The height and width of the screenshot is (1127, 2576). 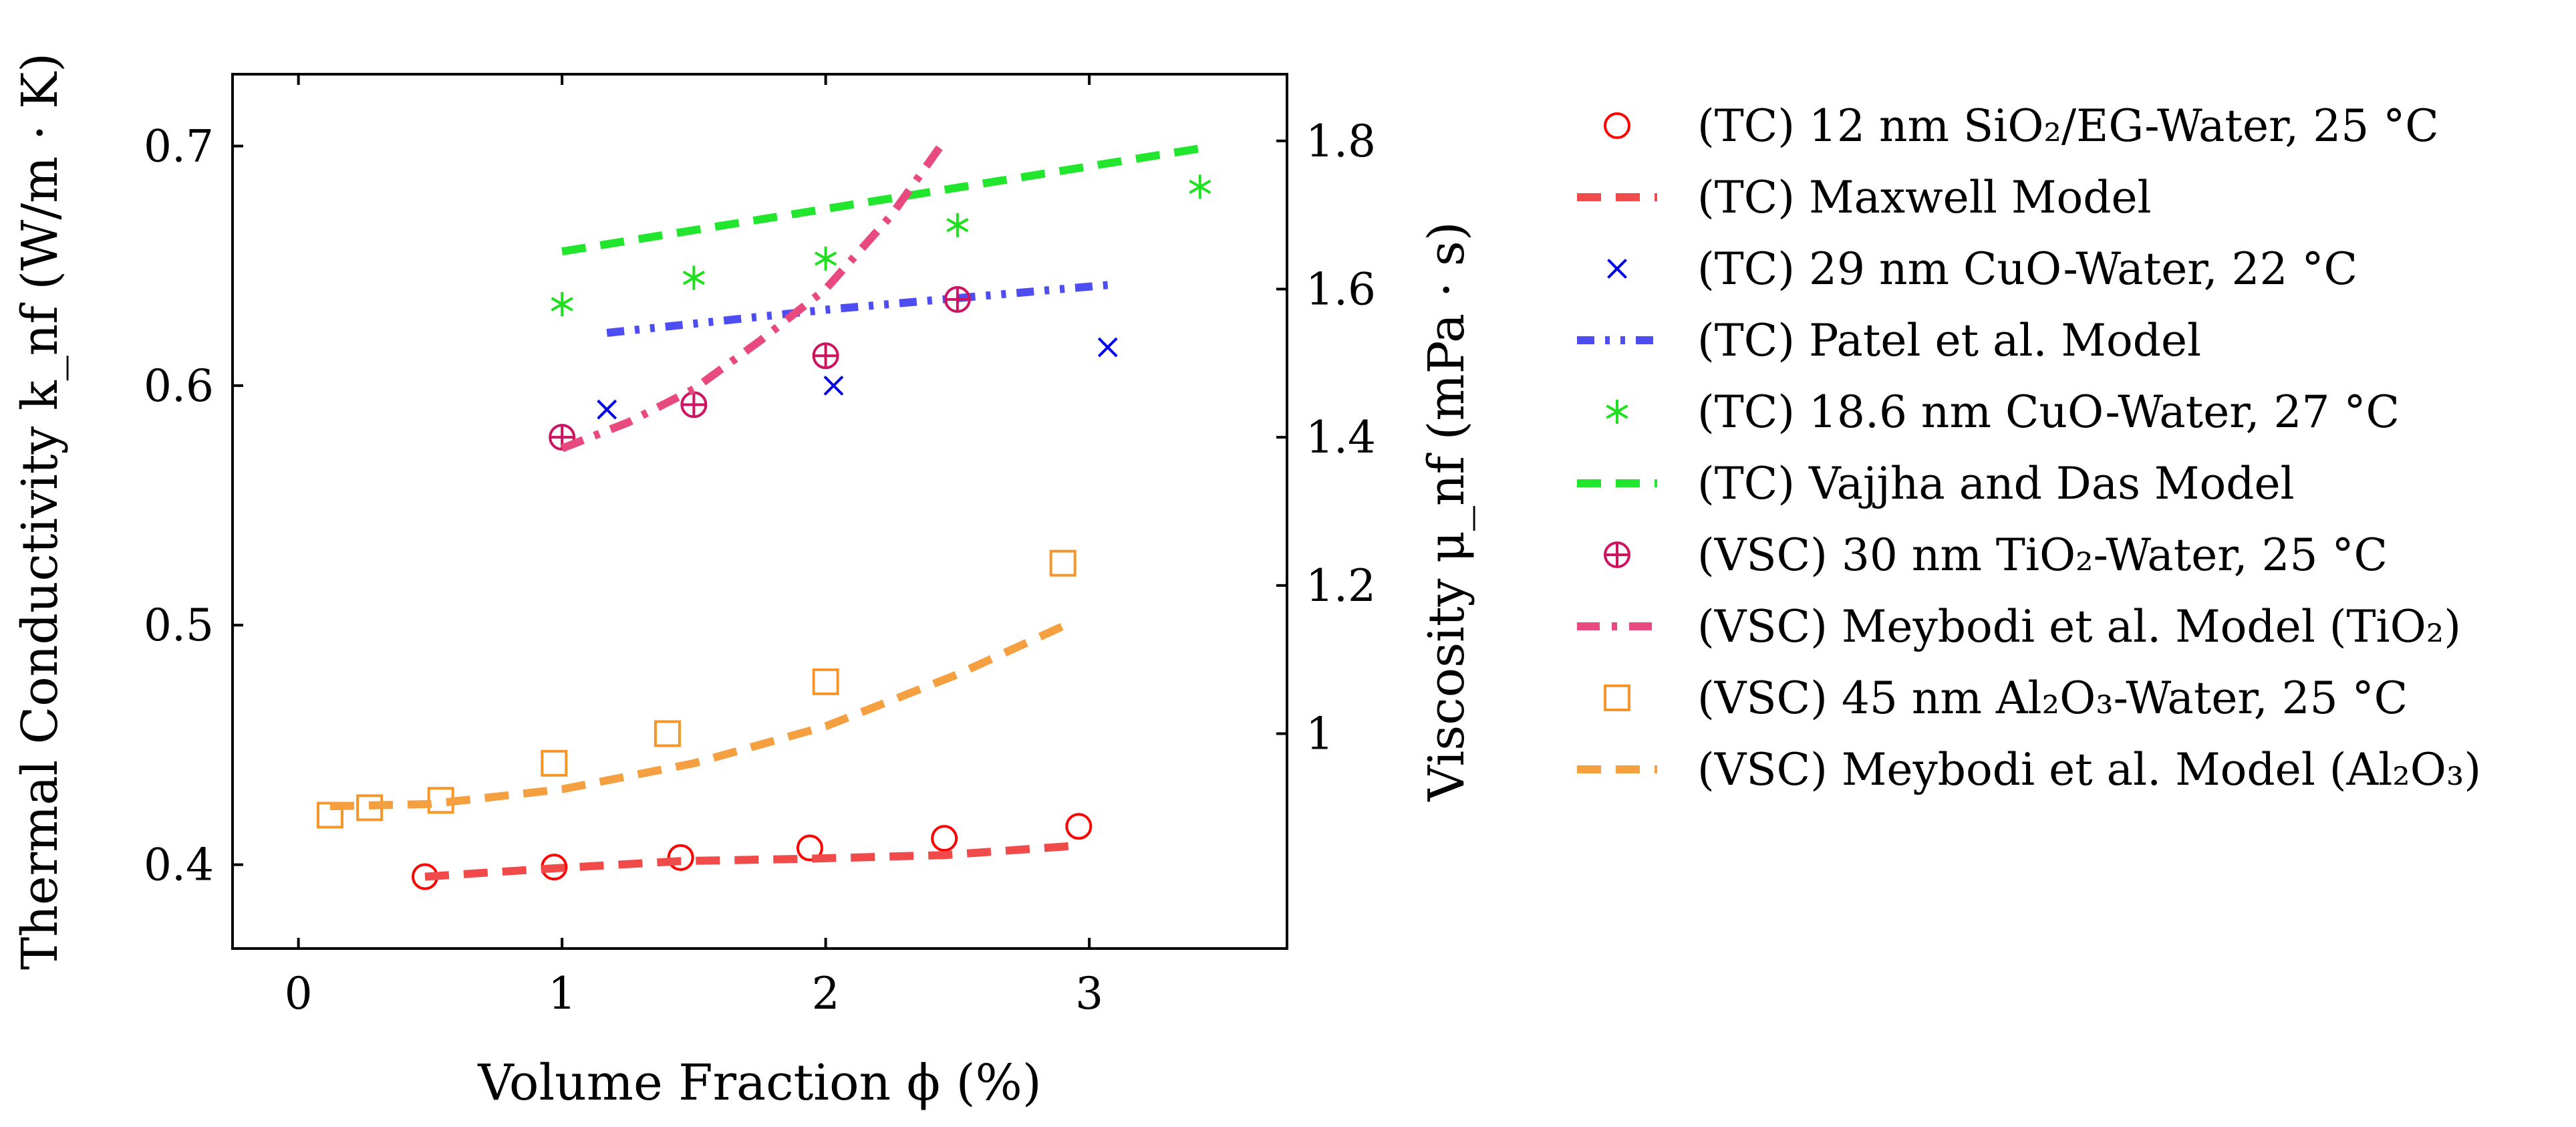 I want to click on legend-label: (VSC) Meybodi et al. Model (Al₂O₃), so click(x=2089, y=769).